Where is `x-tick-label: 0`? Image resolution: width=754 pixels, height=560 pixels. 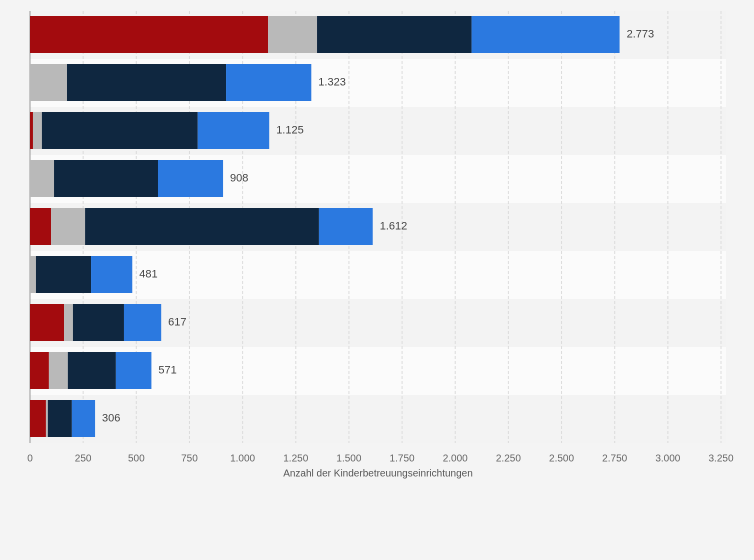 x-tick-label: 0 is located at coordinates (30, 459).